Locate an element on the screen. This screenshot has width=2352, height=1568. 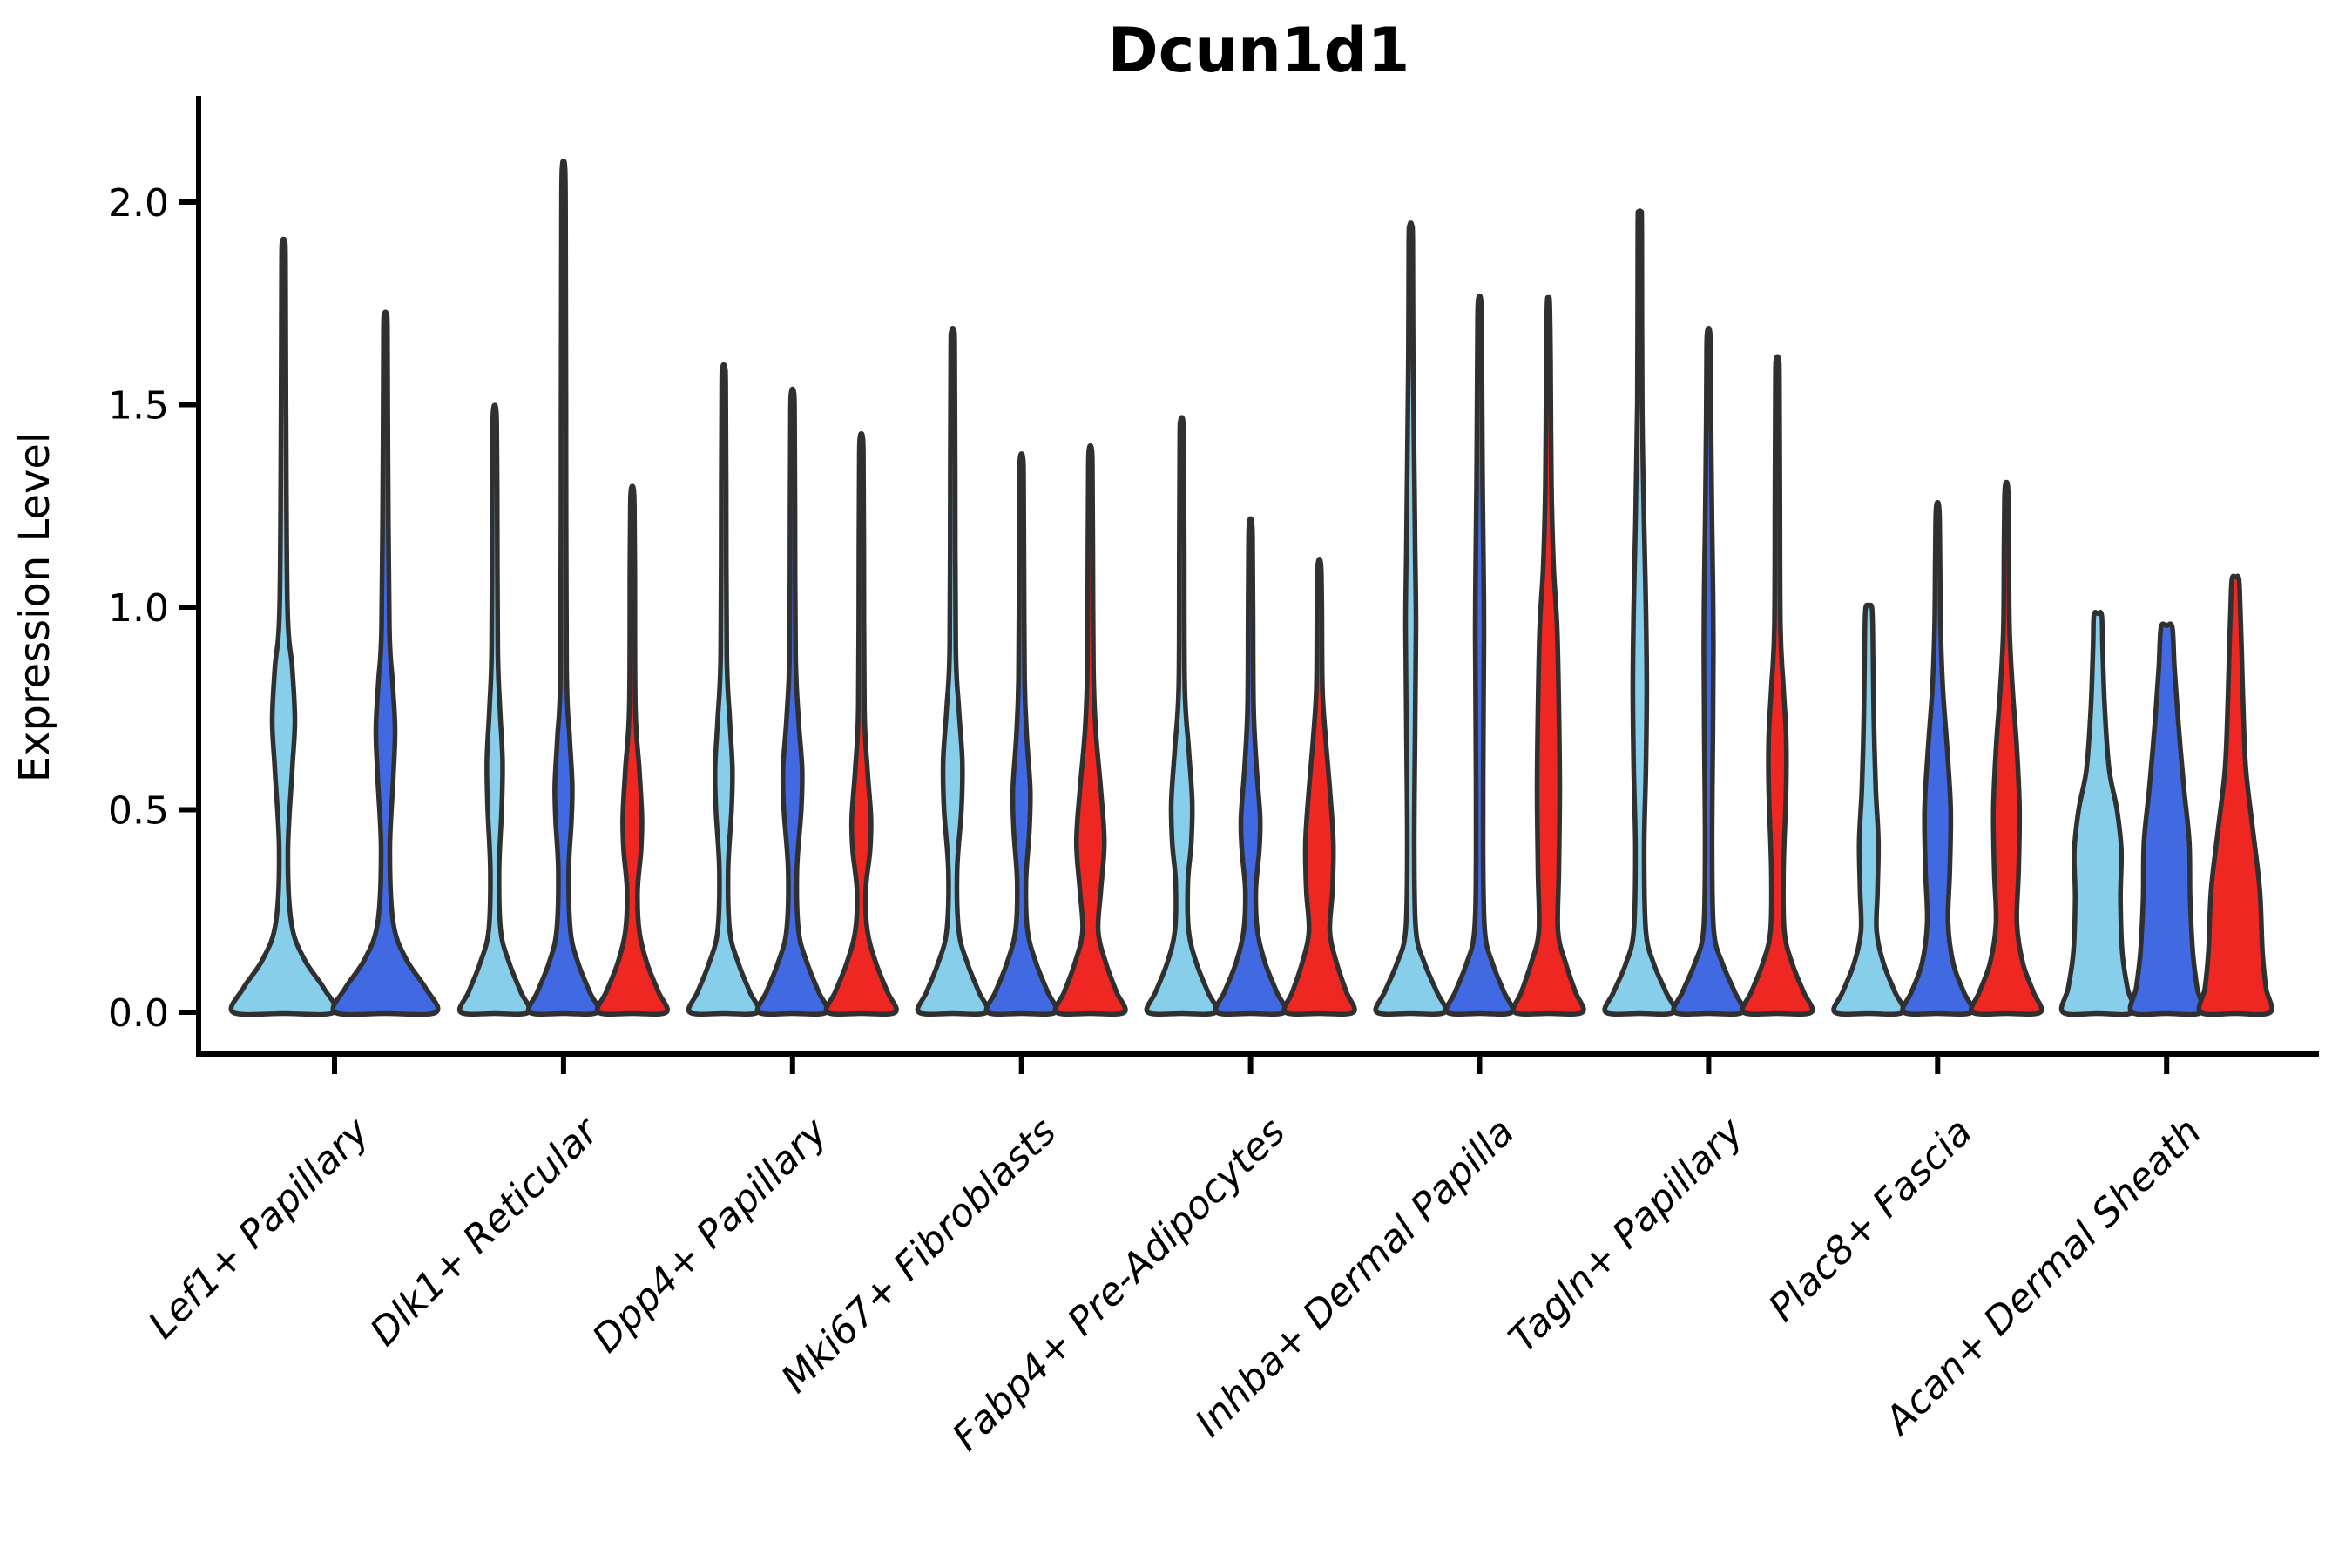
violin-dpp4-light_blue is located at coordinates (723, 689).